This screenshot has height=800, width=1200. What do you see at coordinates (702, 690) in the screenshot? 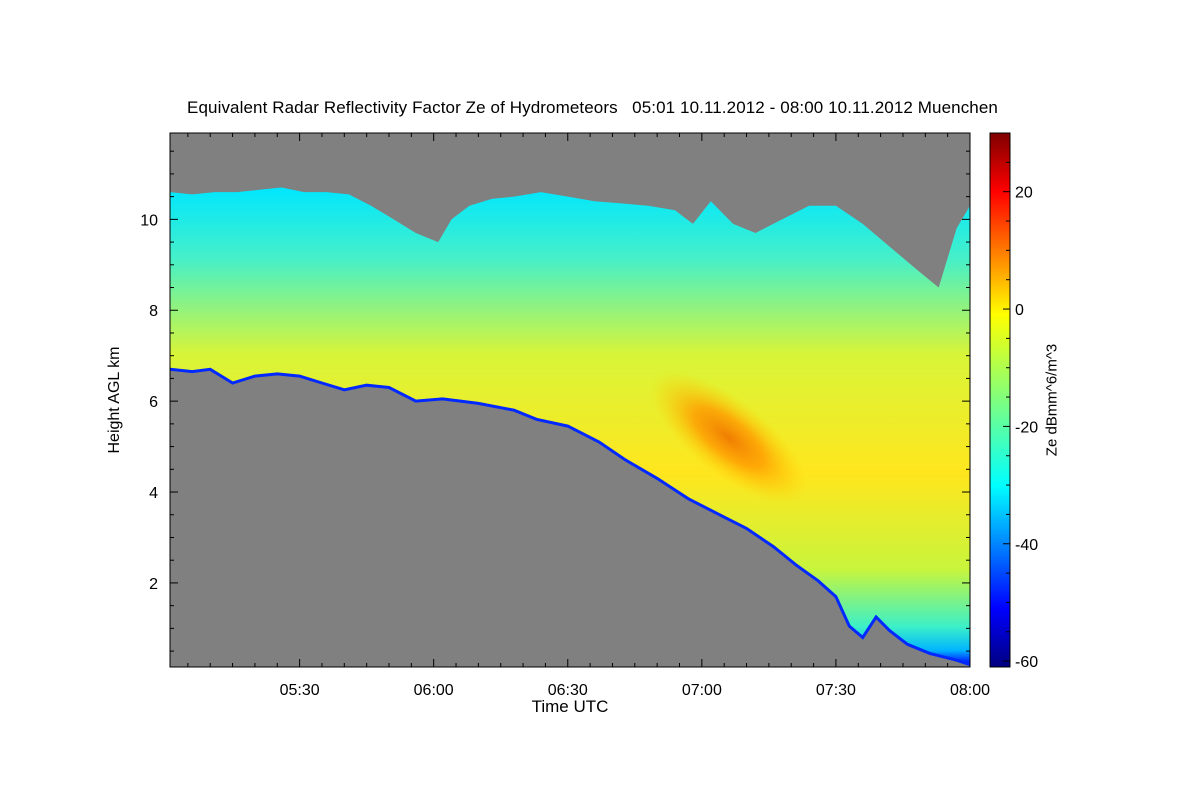
I see `x-tick-label: 07:00` at bounding box center [702, 690].